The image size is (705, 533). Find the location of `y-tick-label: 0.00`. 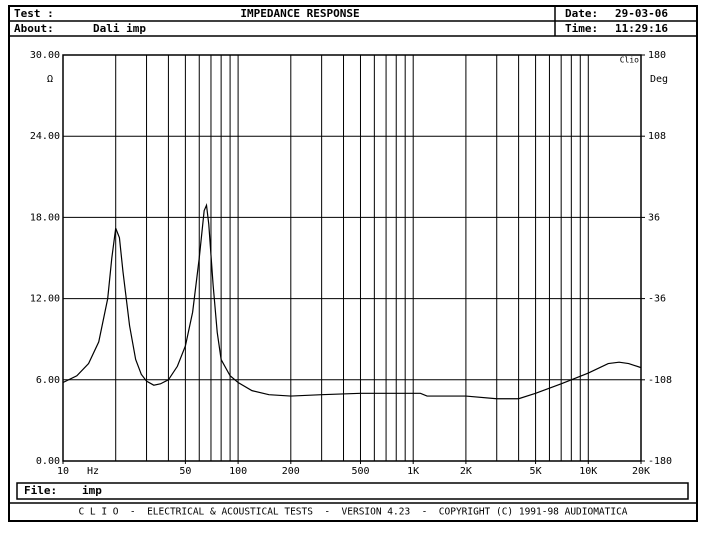

y-tick-label: 0.00 is located at coordinates (48, 461).